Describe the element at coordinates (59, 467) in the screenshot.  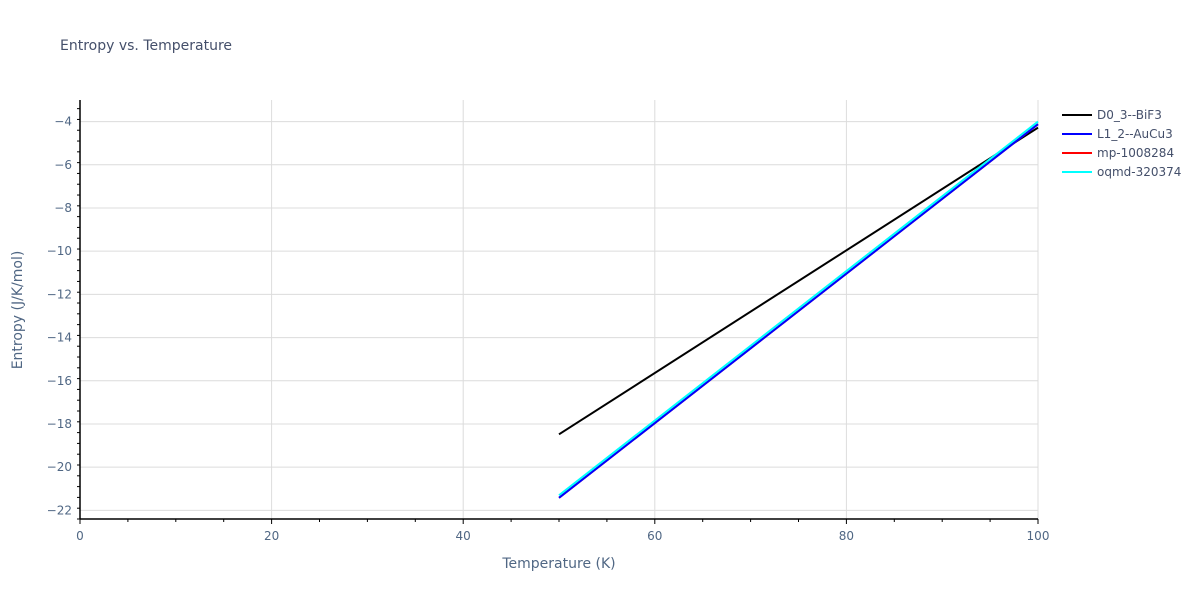
I see `y-tick-label: −20` at that location.